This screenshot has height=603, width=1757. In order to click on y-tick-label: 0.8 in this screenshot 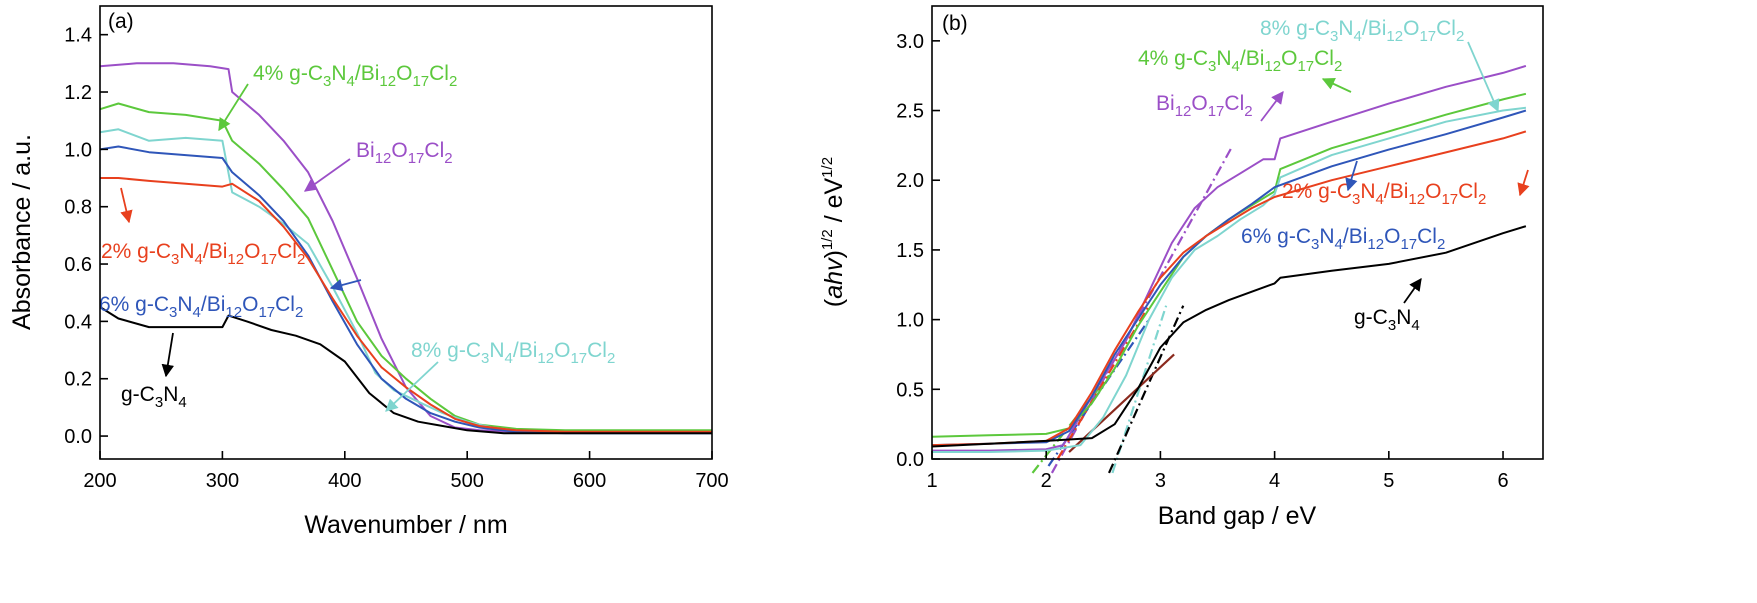, I will do `click(78, 208)`.